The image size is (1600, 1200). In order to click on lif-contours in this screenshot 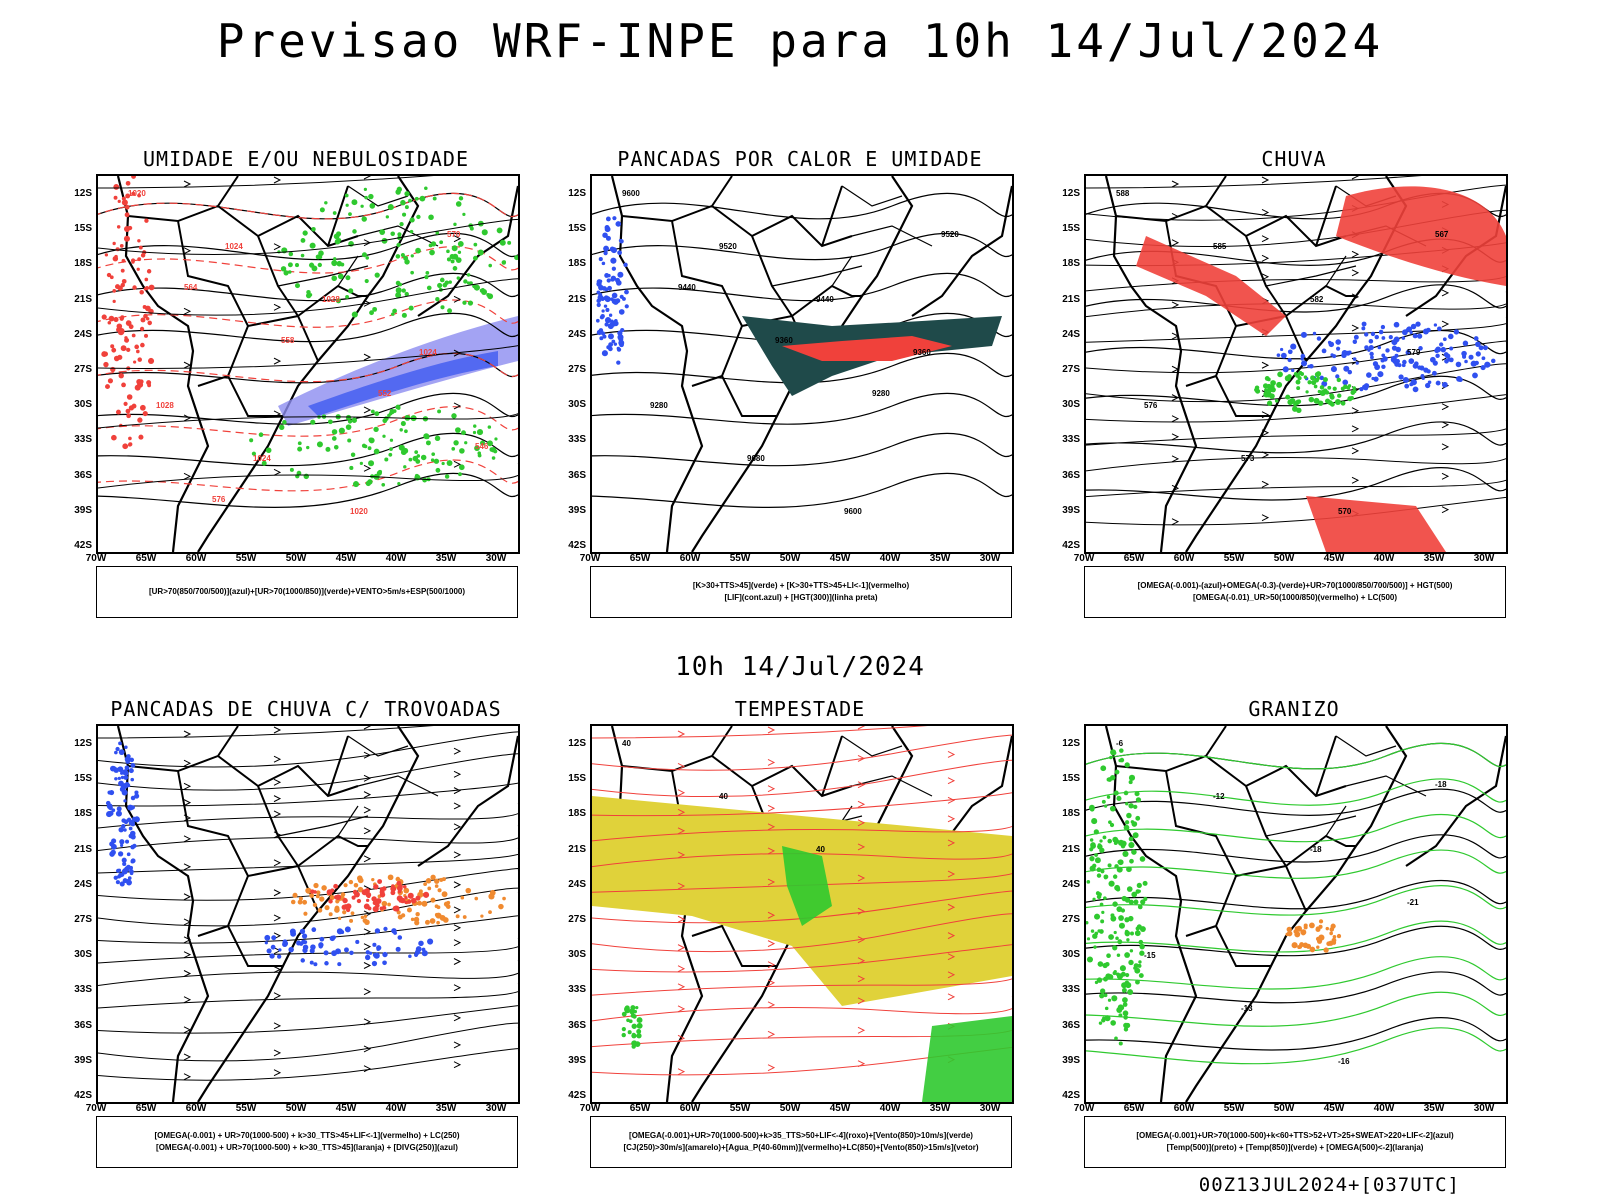, I will do `click(612, 290)`.